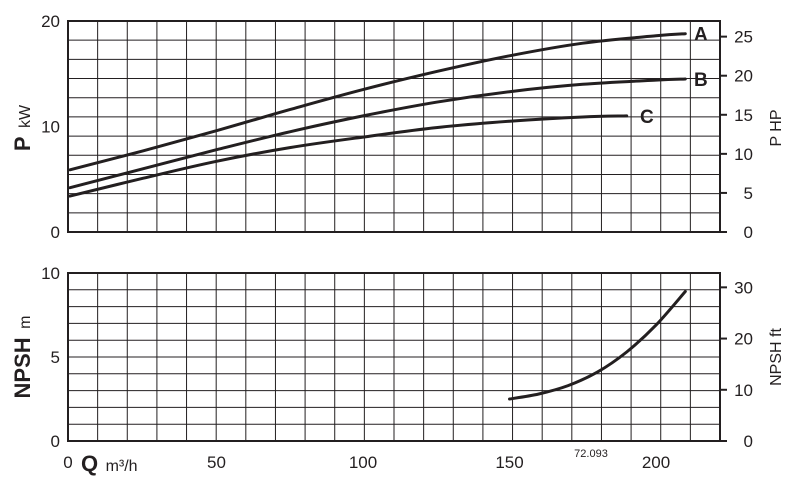  What do you see at coordinates (22, 143) in the screenshot?
I see `power-axis-symbol: P` at bounding box center [22, 143].